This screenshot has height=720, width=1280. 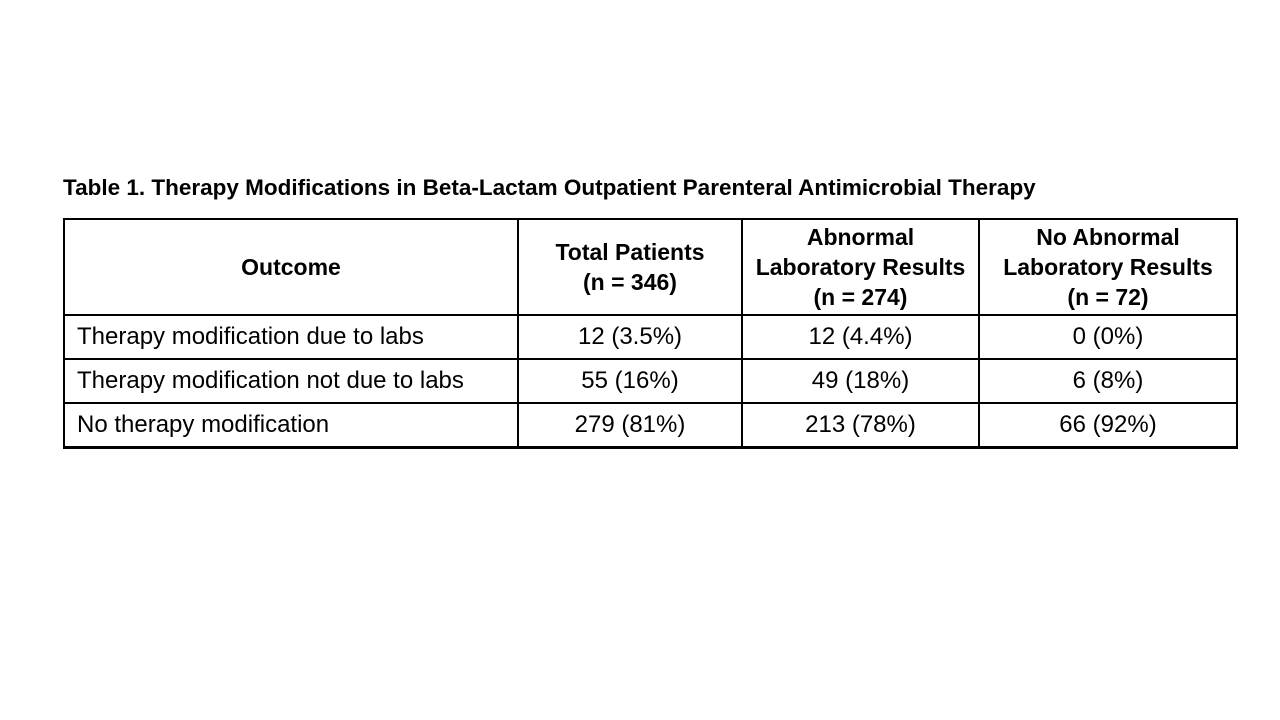 What do you see at coordinates (291, 267) in the screenshot?
I see `column-header-outcome: Outcome` at bounding box center [291, 267].